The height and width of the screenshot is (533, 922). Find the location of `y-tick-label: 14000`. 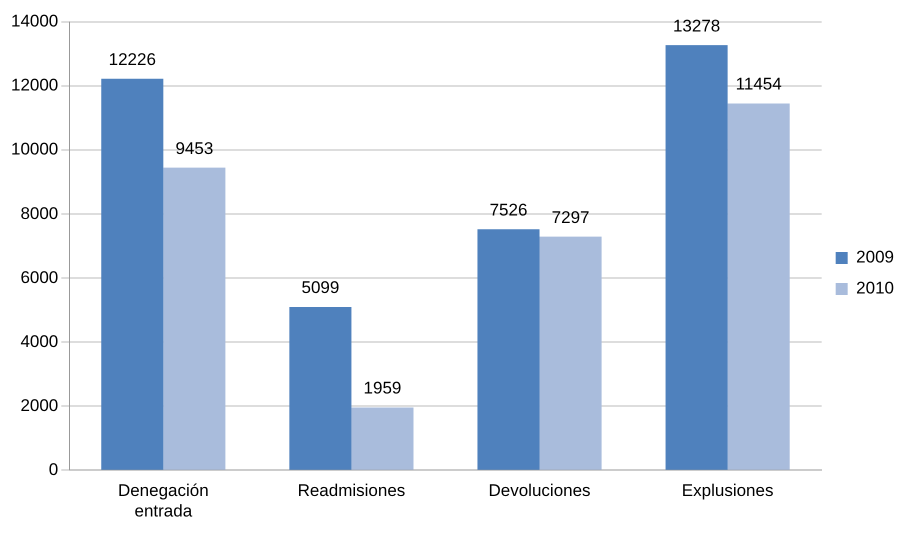

y-tick-label: 14000 is located at coordinates (34, 21).